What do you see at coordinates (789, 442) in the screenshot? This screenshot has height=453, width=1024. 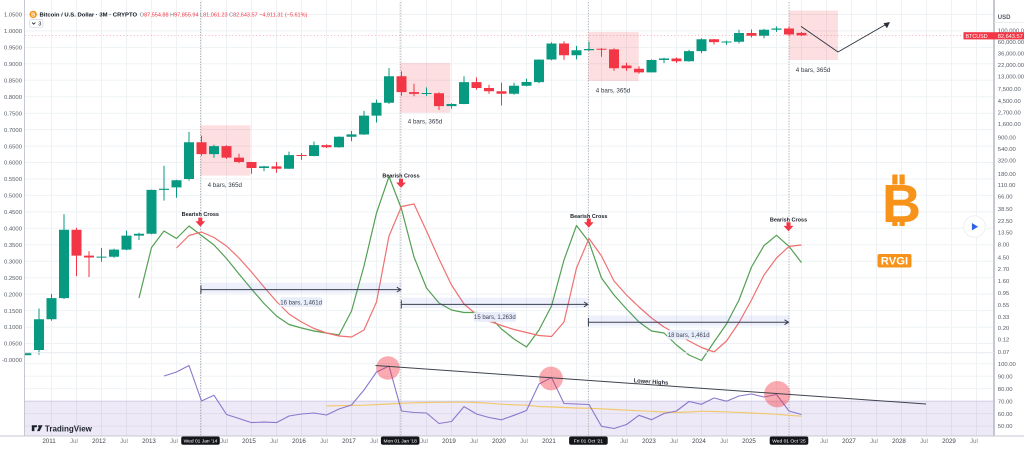 I see `svg-text: Wed 01 Oct '25` at bounding box center [789, 442].